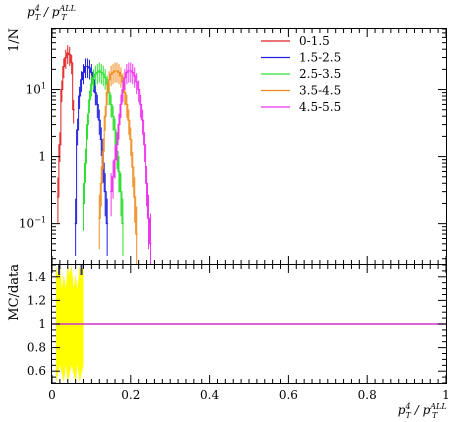 This screenshot has width=461, height=422. Describe the element at coordinates (320, 91) in the screenshot. I see `legend-label: 3.5-4.5` at that location.